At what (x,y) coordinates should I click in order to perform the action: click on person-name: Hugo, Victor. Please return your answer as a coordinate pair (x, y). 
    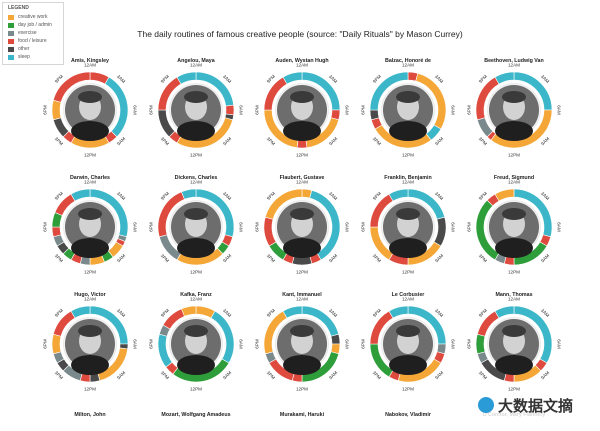
    Looking at the image, I should click on (89, 295).